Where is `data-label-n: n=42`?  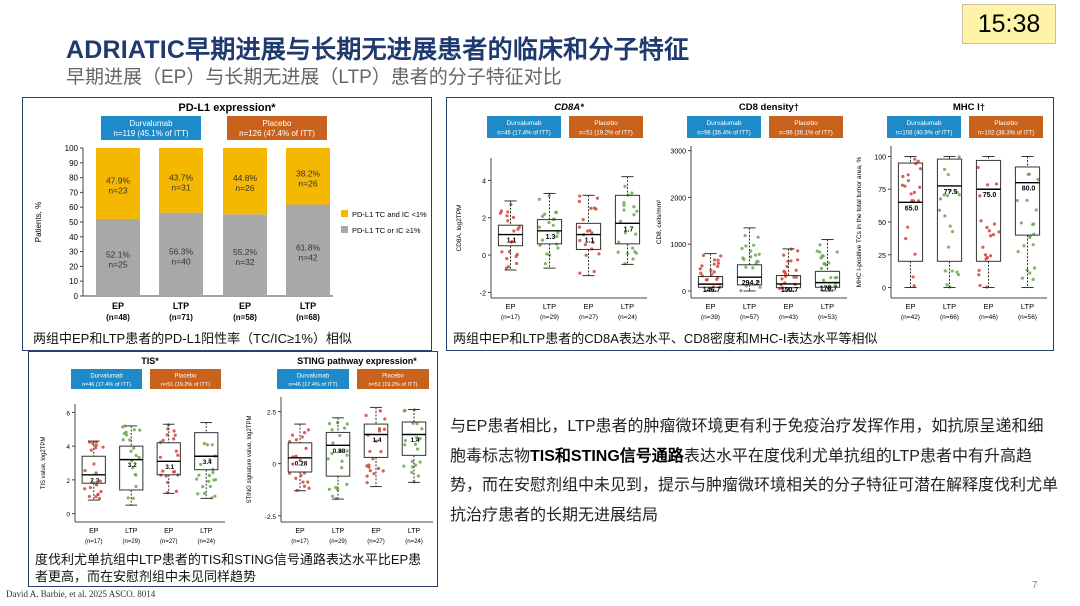 data-label-n: n=42 is located at coordinates (307, 257).